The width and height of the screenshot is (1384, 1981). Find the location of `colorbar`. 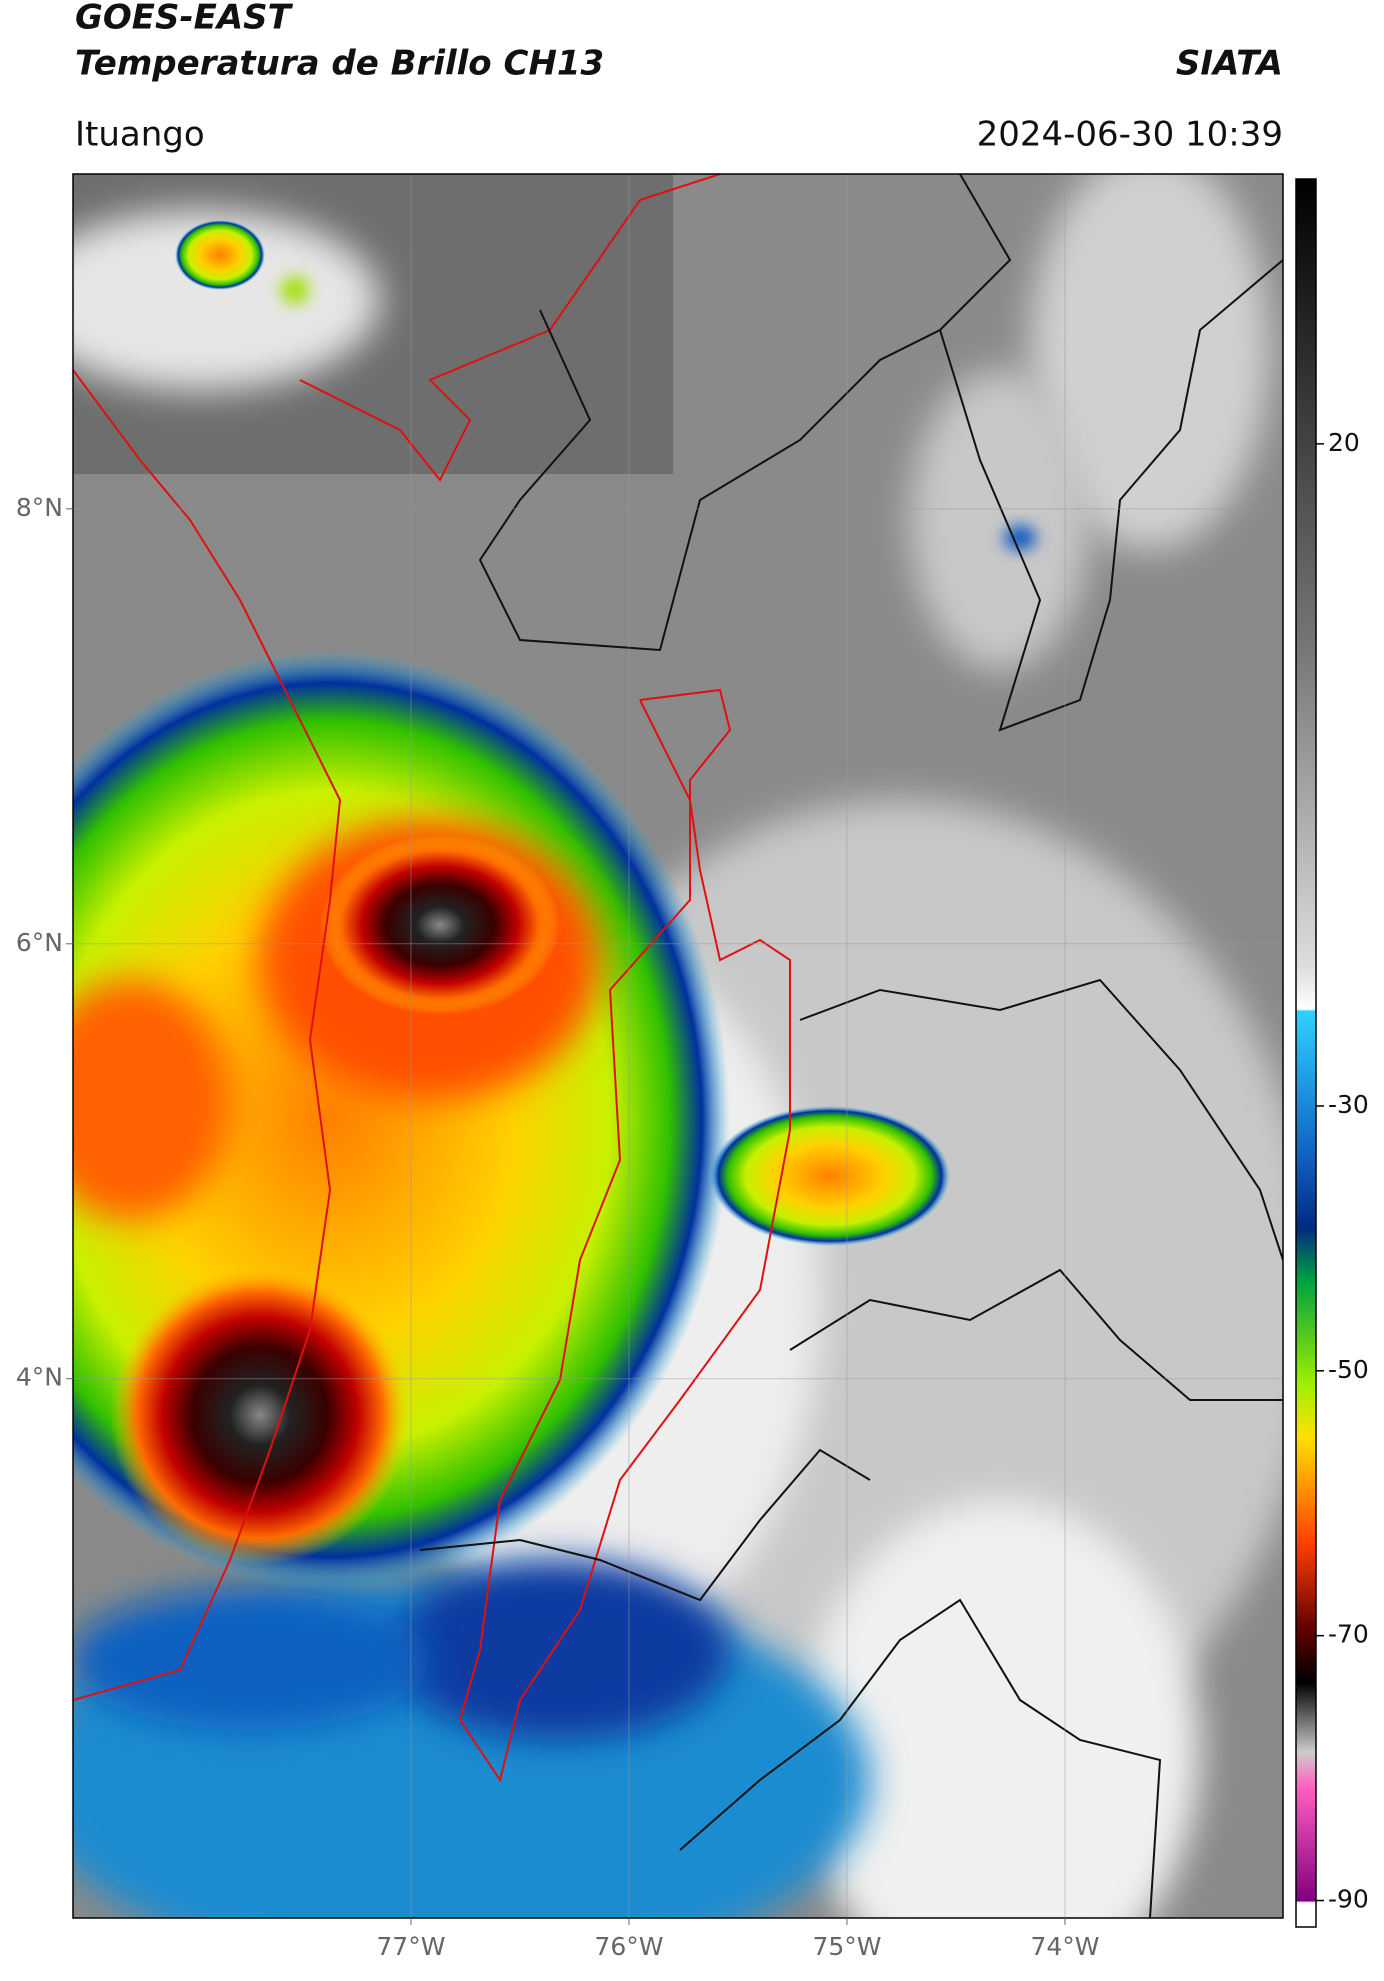

colorbar is located at coordinates (1306, 1053).